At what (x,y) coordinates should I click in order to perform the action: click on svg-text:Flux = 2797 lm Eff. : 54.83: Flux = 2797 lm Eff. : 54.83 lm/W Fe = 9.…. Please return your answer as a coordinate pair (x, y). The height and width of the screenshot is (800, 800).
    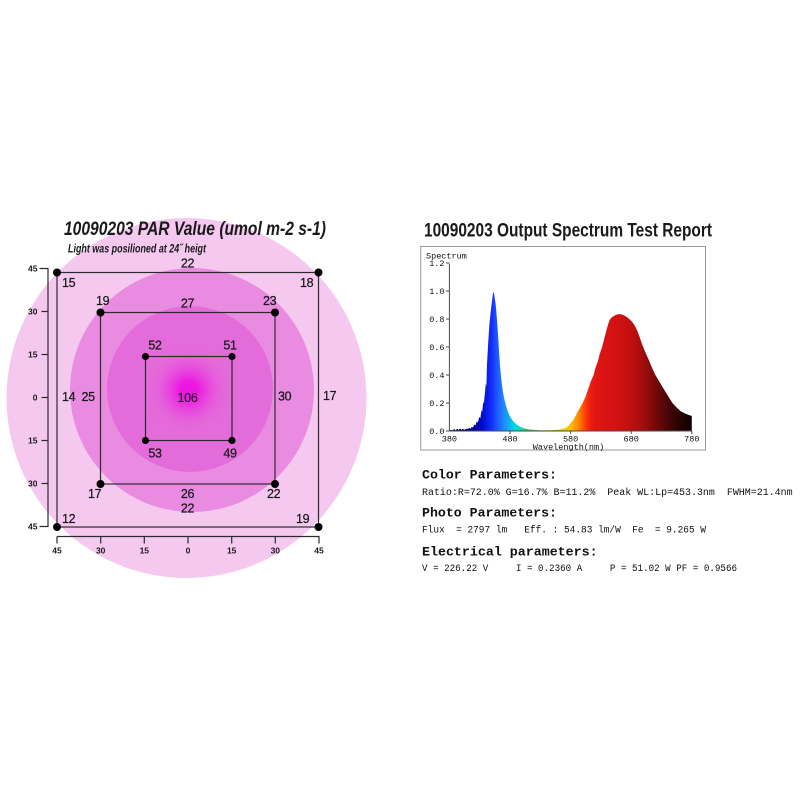
    Looking at the image, I should click on (564, 531).